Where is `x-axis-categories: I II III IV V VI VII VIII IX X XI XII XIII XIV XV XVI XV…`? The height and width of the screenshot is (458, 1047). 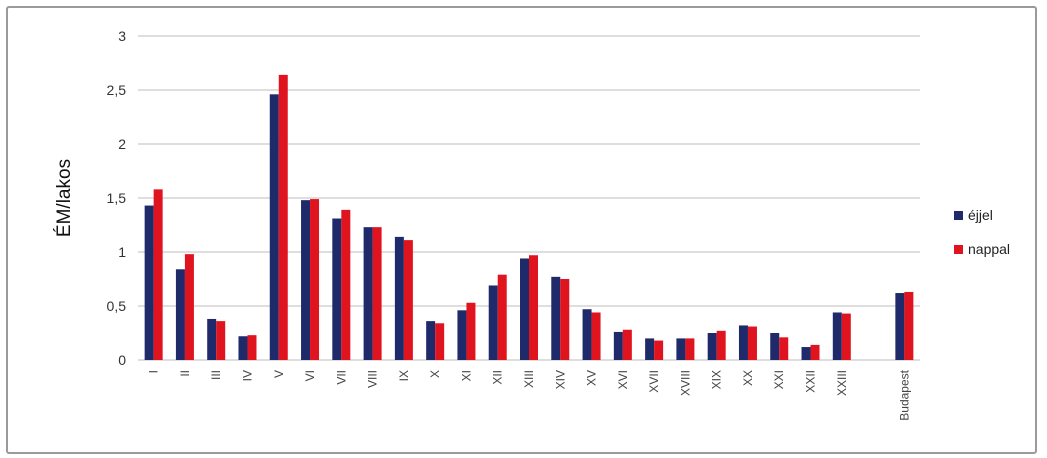
x-axis-categories: I II III IV V VI VII VIII IX X XI XII XIII XIV XV XVI XV… is located at coordinates (529, 394).